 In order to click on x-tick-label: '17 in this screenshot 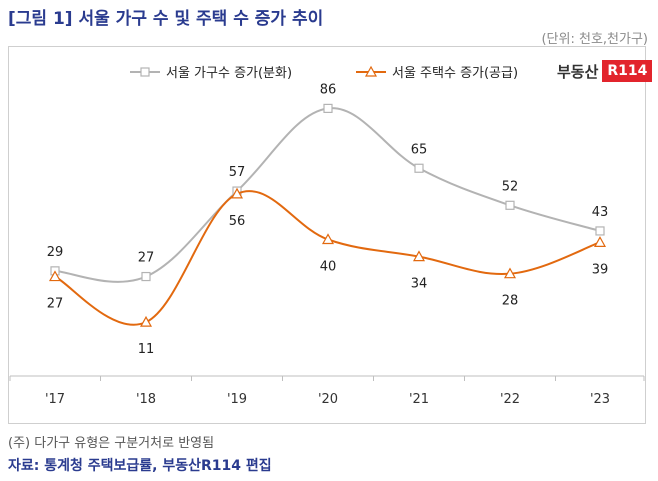, I will do `click(55, 399)`.